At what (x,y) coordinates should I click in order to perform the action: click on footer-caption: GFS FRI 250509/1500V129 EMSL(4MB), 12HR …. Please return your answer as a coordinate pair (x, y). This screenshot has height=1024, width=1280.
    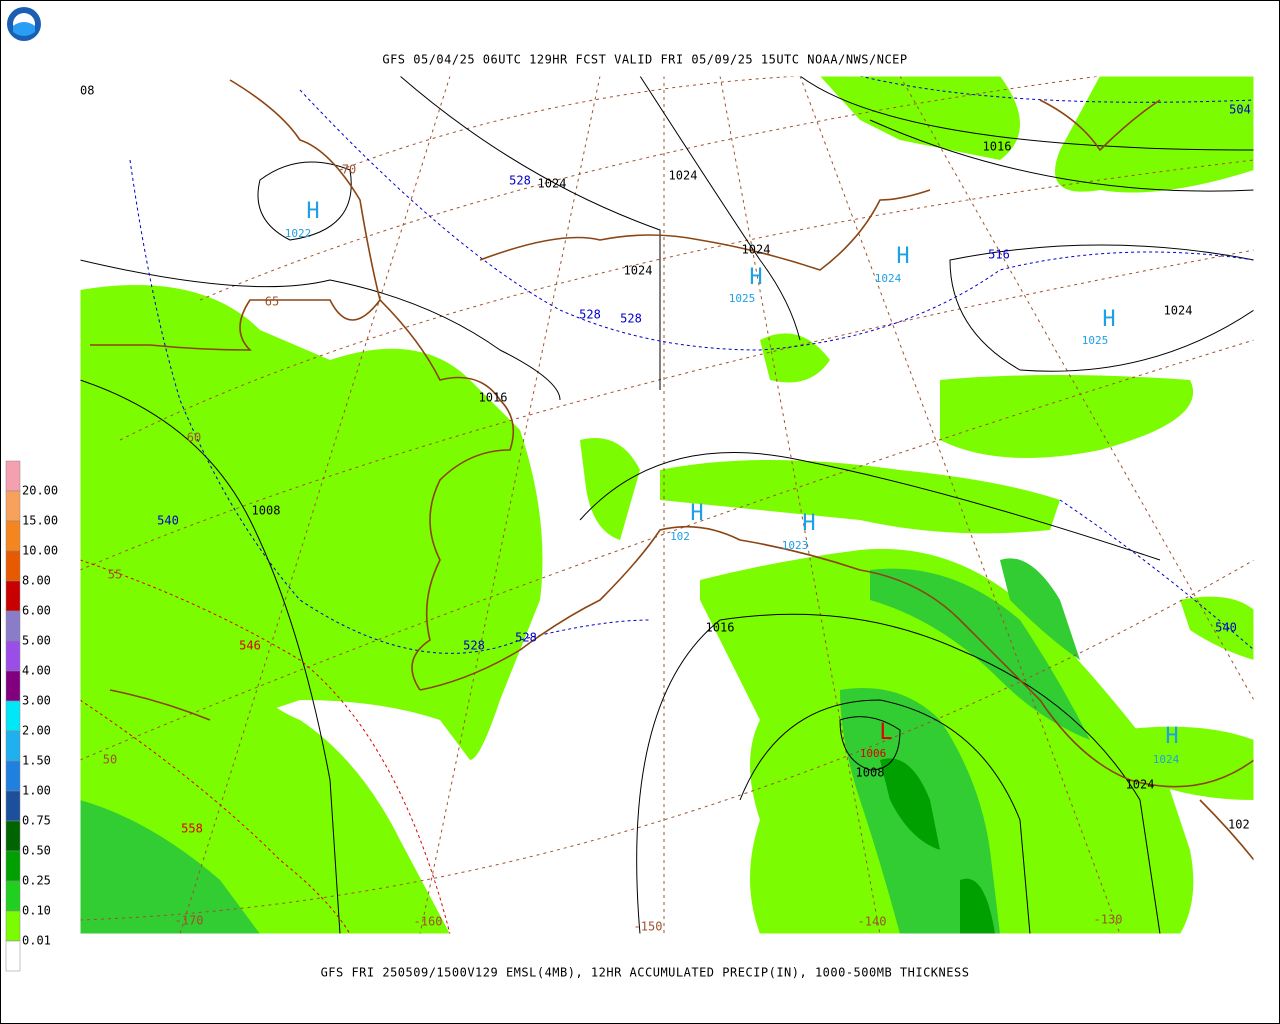
    Looking at the image, I should click on (645, 973).